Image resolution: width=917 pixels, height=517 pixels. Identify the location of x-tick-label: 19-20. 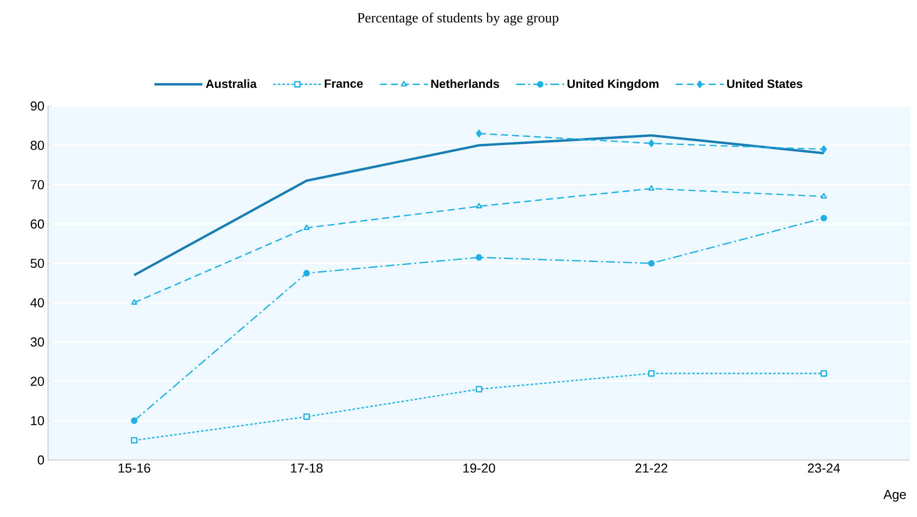
(479, 468).